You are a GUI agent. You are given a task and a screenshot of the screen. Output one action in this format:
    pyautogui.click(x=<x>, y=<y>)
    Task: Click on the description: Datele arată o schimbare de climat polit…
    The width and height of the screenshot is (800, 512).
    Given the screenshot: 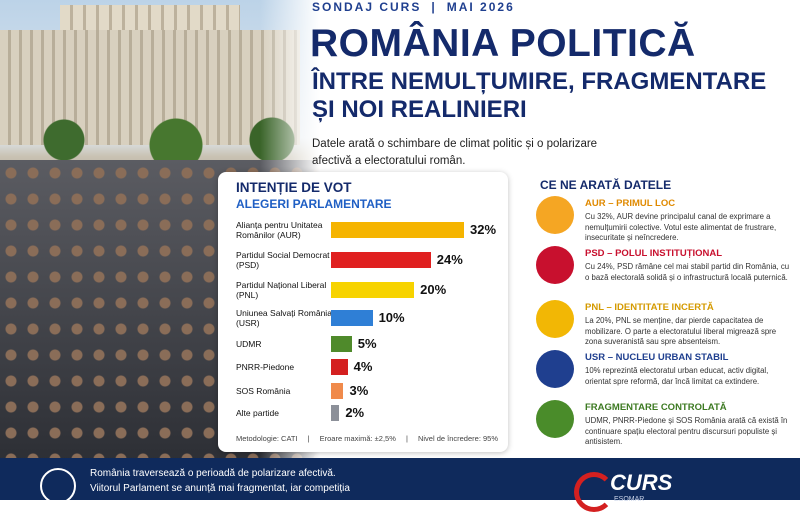 What is the action you would take?
    pyautogui.click(x=455, y=152)
    